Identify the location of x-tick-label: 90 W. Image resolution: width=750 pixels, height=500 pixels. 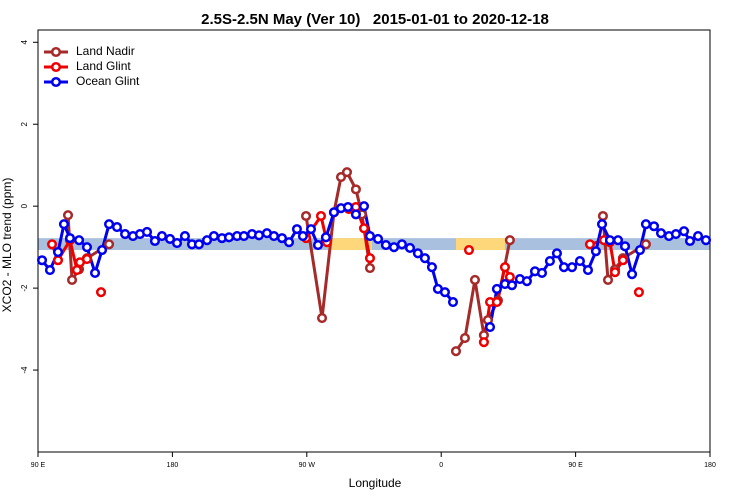
(307, 465).